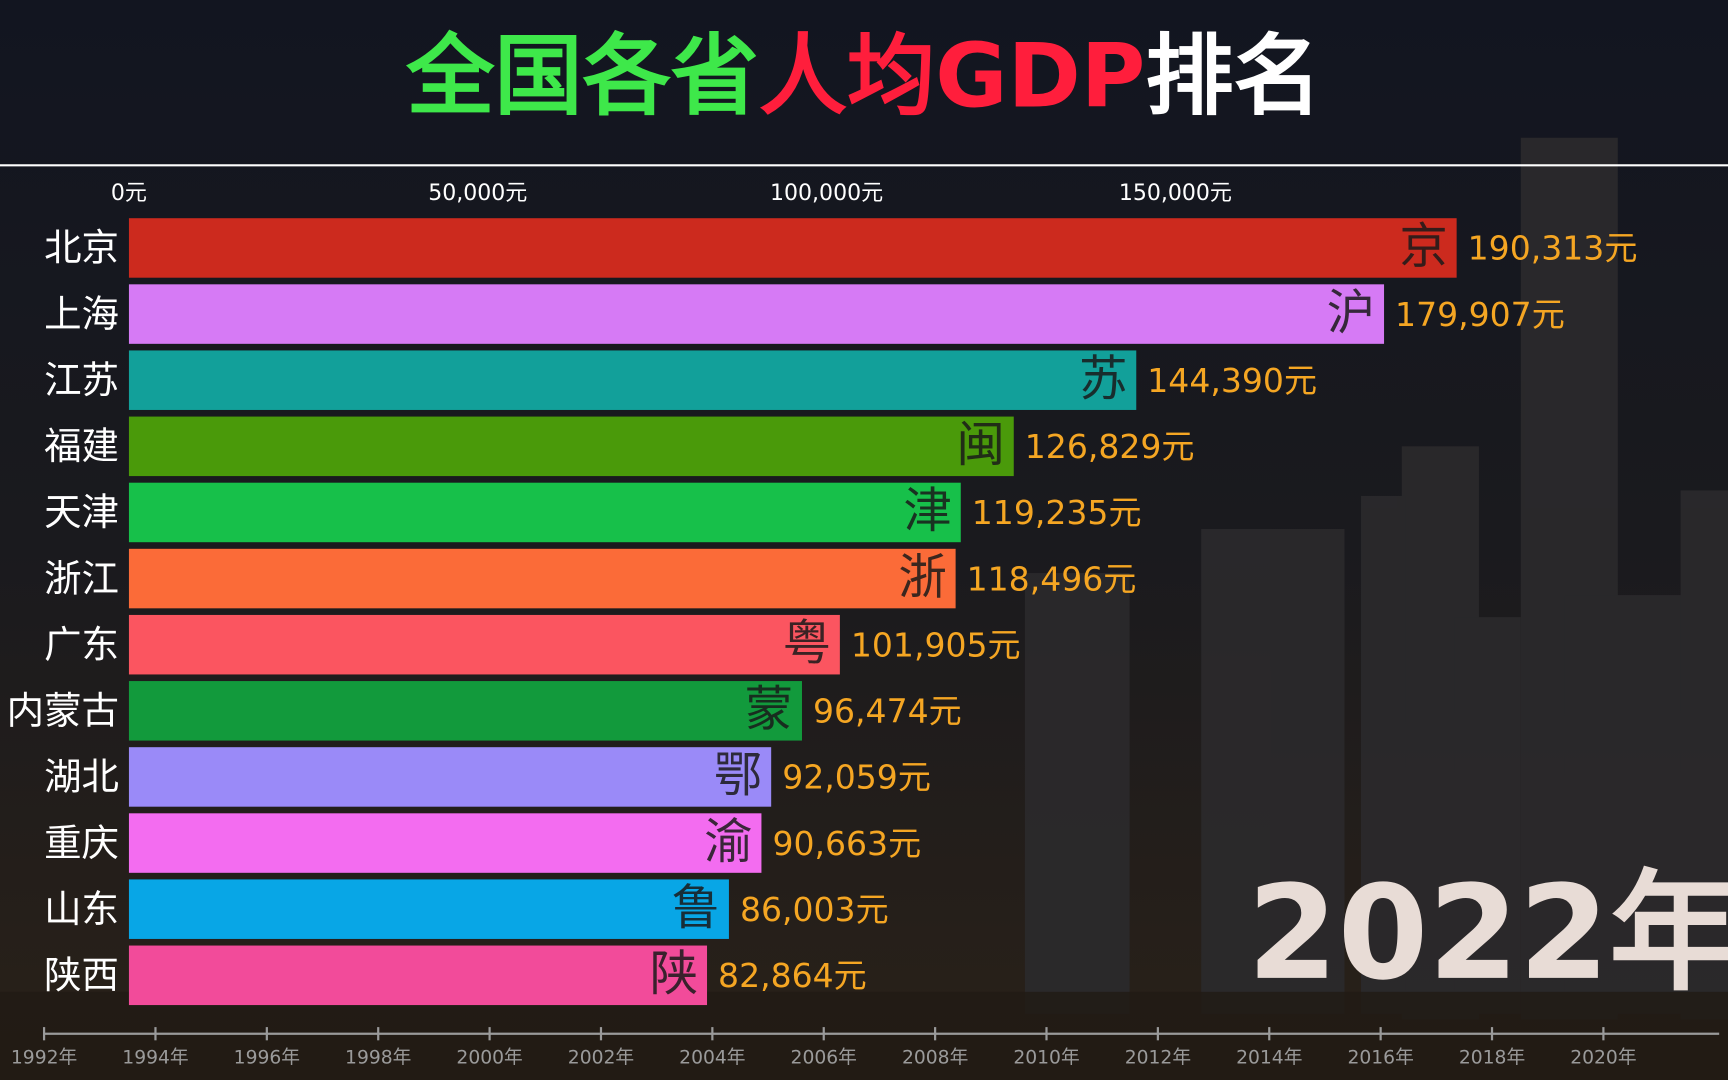 This screenshot has height=1080, width=1728. I want to click on timeline-label: 2020年, so click(1603, 1057).